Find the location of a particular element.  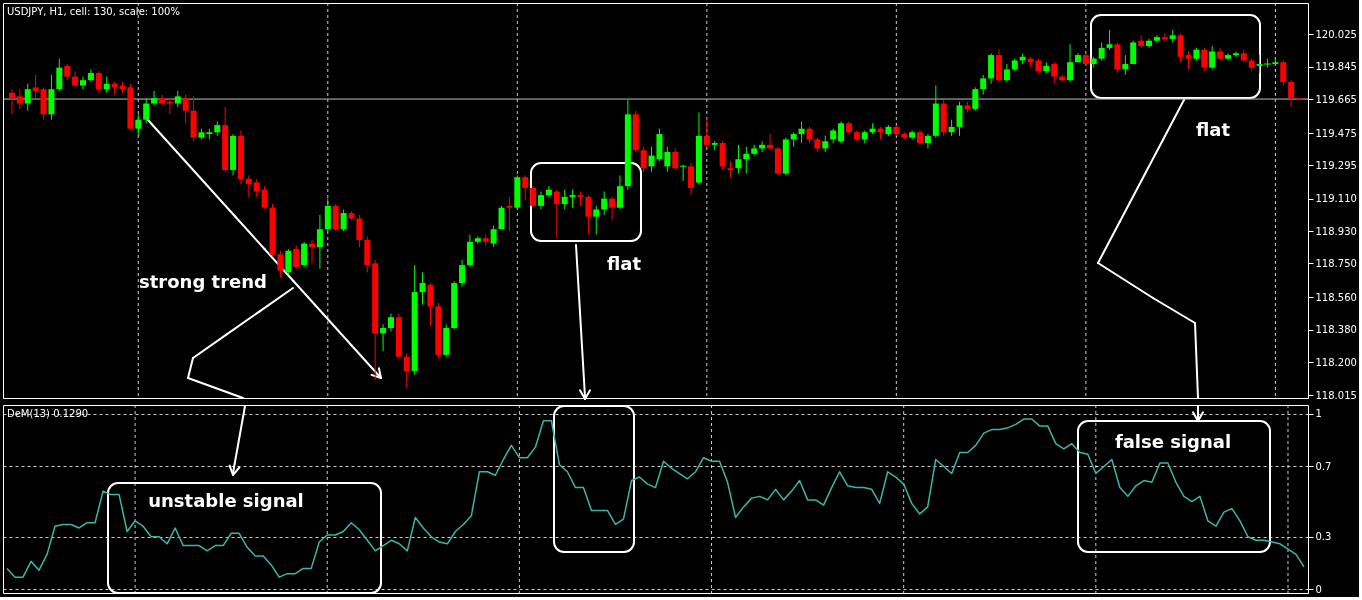

annotation: false signal is located at coordinates (1173, 441).